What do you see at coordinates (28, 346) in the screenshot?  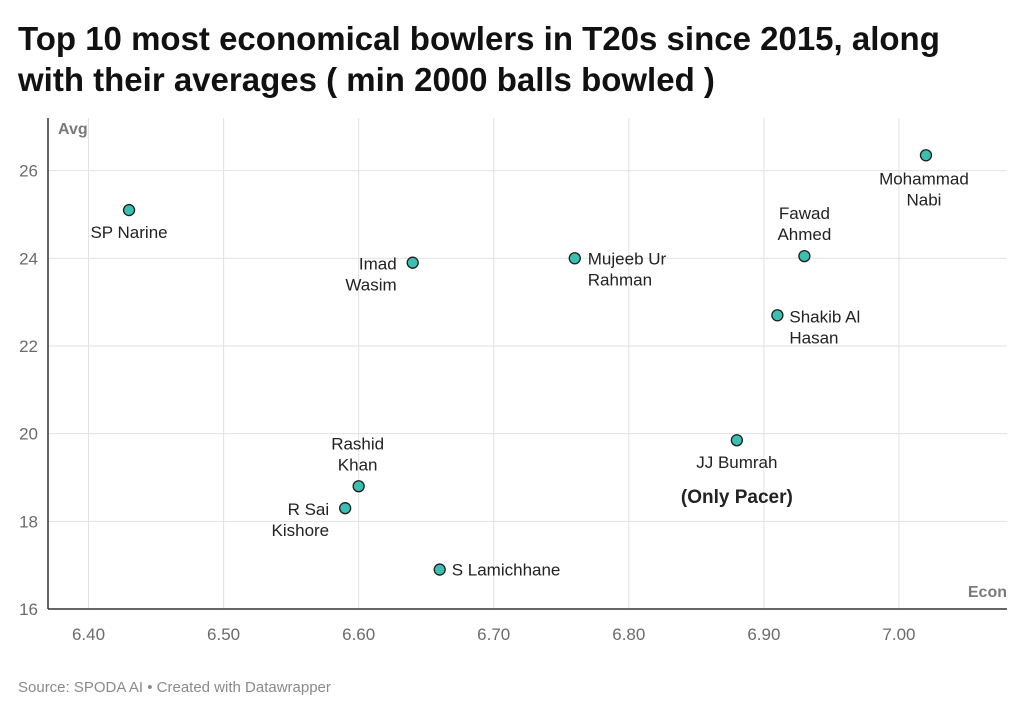 I see `y-tick-label: 22` at bounding box center [28, 346].